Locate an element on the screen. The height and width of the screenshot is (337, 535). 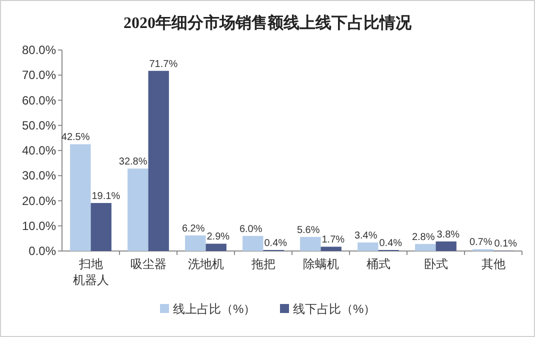
y-tick-label: 80.0% is located at coordinates (39, 50).